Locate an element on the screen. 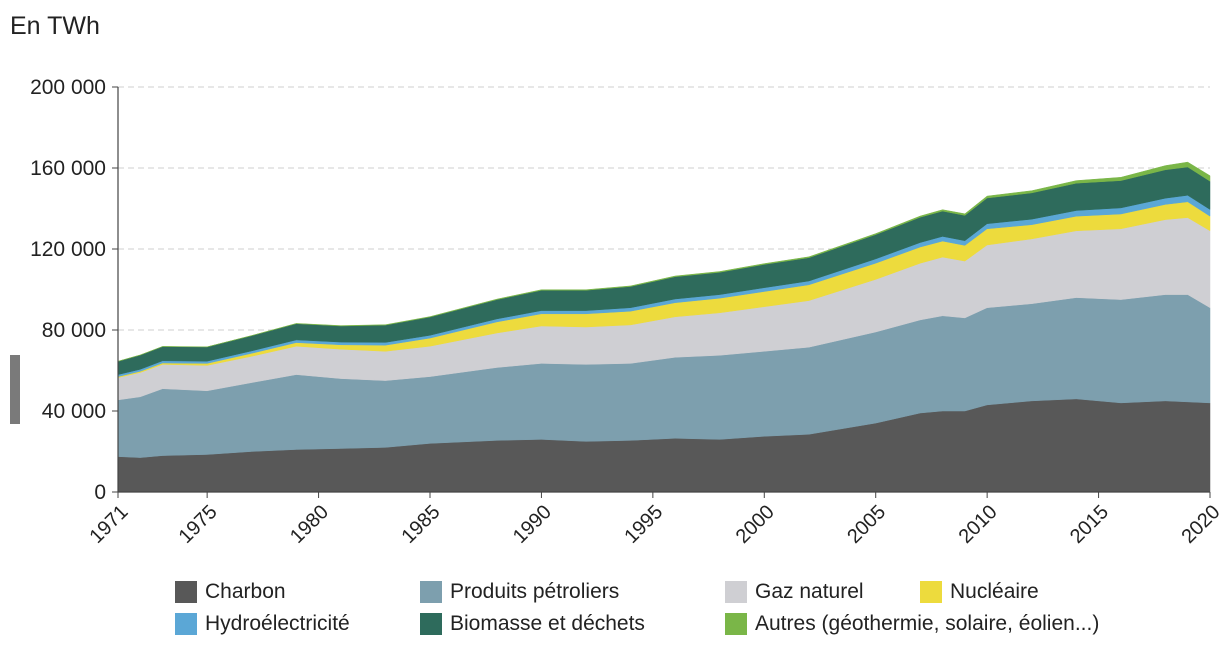 The image size is (1223, 671). x-tick-label: 2015 is located at coordinates (1089, 524).